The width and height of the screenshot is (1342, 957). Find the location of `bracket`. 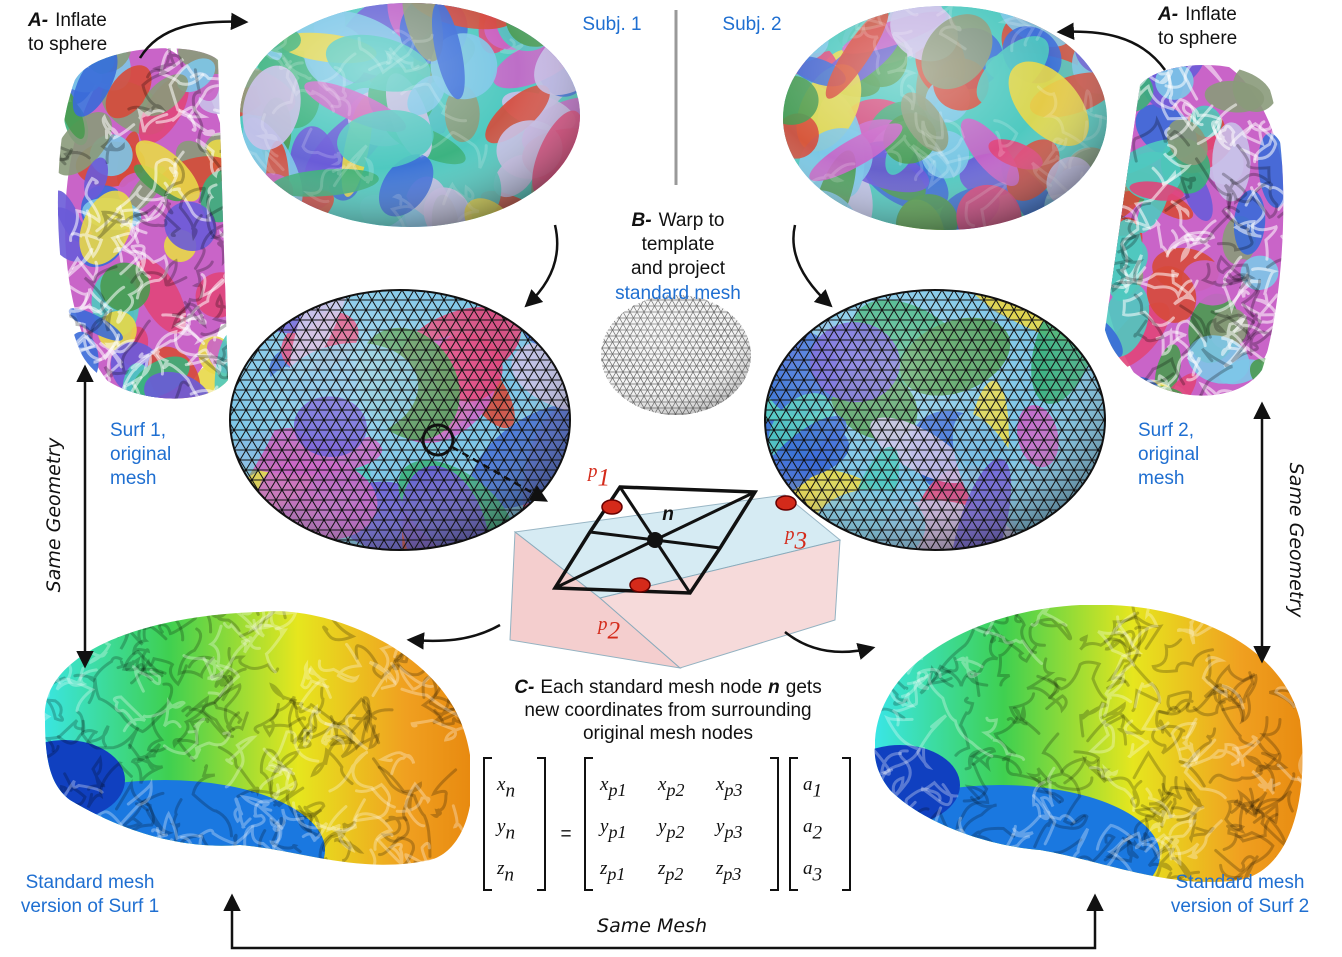

bracket is located at coordinates (487, 824).